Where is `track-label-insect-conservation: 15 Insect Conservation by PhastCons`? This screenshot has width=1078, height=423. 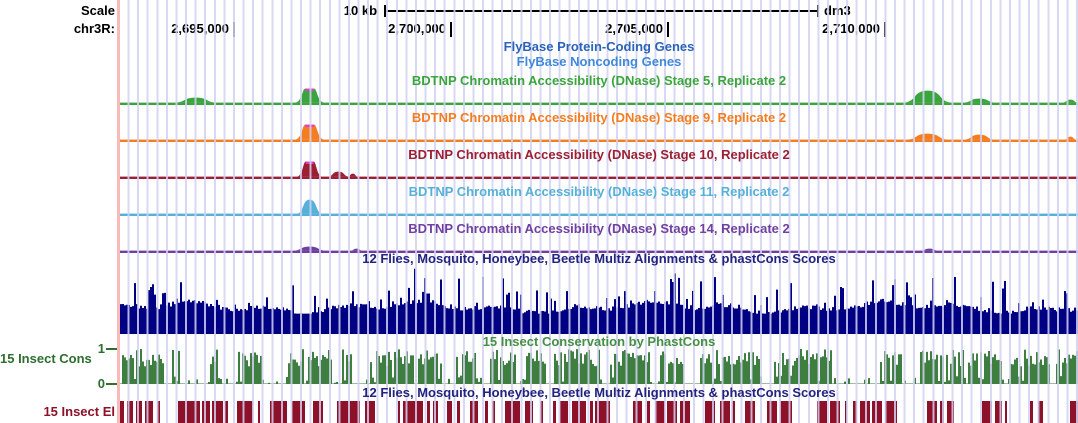 track-label-insect-conservation: 15 Insect Conservation by PhastCons is located at coordinates (599, 341).